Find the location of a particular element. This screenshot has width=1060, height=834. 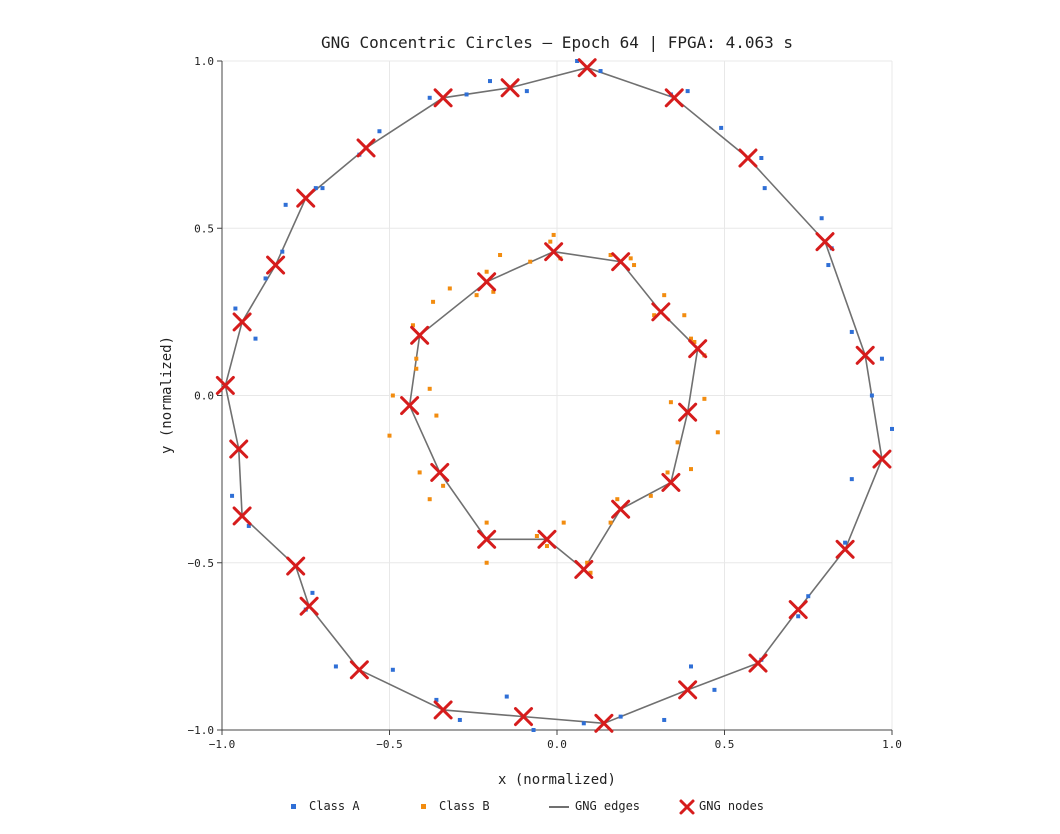

legend-item-edges: GNG edges is located at coordinates (594, 806).